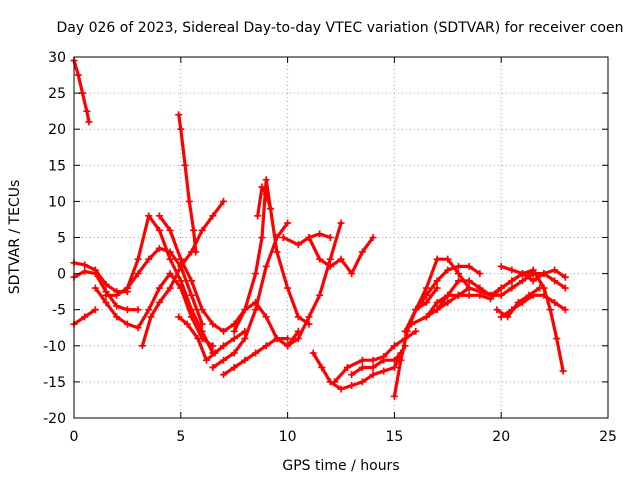 Image resolution: width=640 pixels, height=480 pixels. Describe the element at coordinates (180, 437) in the screenshot. I see `x-tick-label: 5` at that location.